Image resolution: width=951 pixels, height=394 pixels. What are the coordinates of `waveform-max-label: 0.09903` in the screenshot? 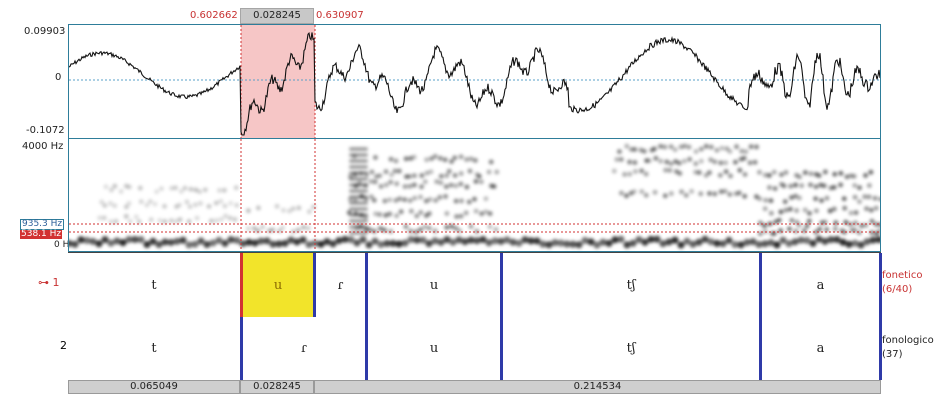 It's located at (45, 31).